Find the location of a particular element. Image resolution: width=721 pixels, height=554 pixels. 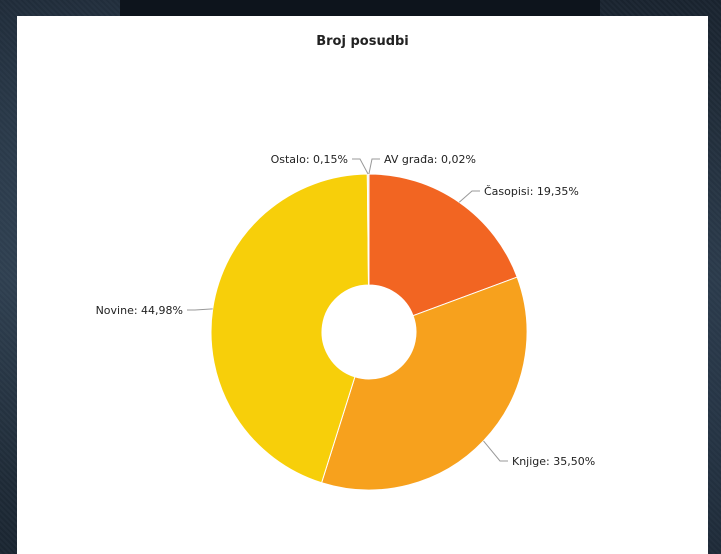

connector-knjige is located at coordinates (495, 451).